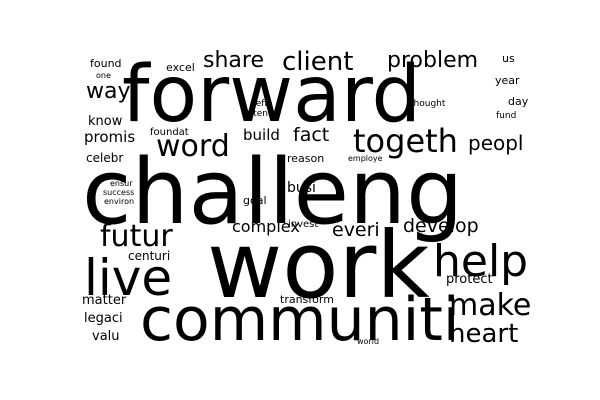 Image resolution: width=600 pixels, height=400 pixels. What do you see at coordinates (193, 146) in the screenshot?
I see `word-word: word` at bounding box center [193, 146].